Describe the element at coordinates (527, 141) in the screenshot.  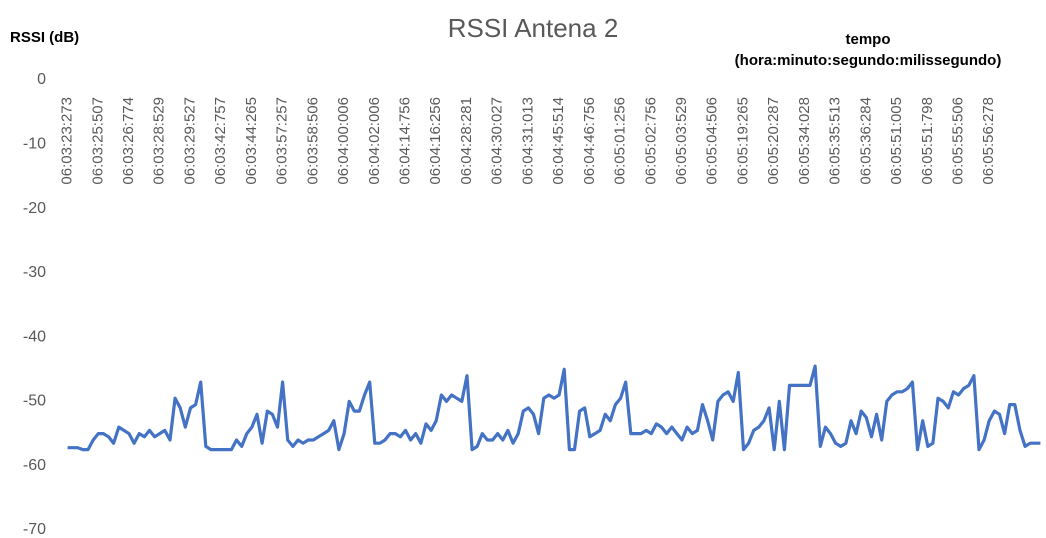
I see `x-tick-label: 06:04:31:013` at that location.